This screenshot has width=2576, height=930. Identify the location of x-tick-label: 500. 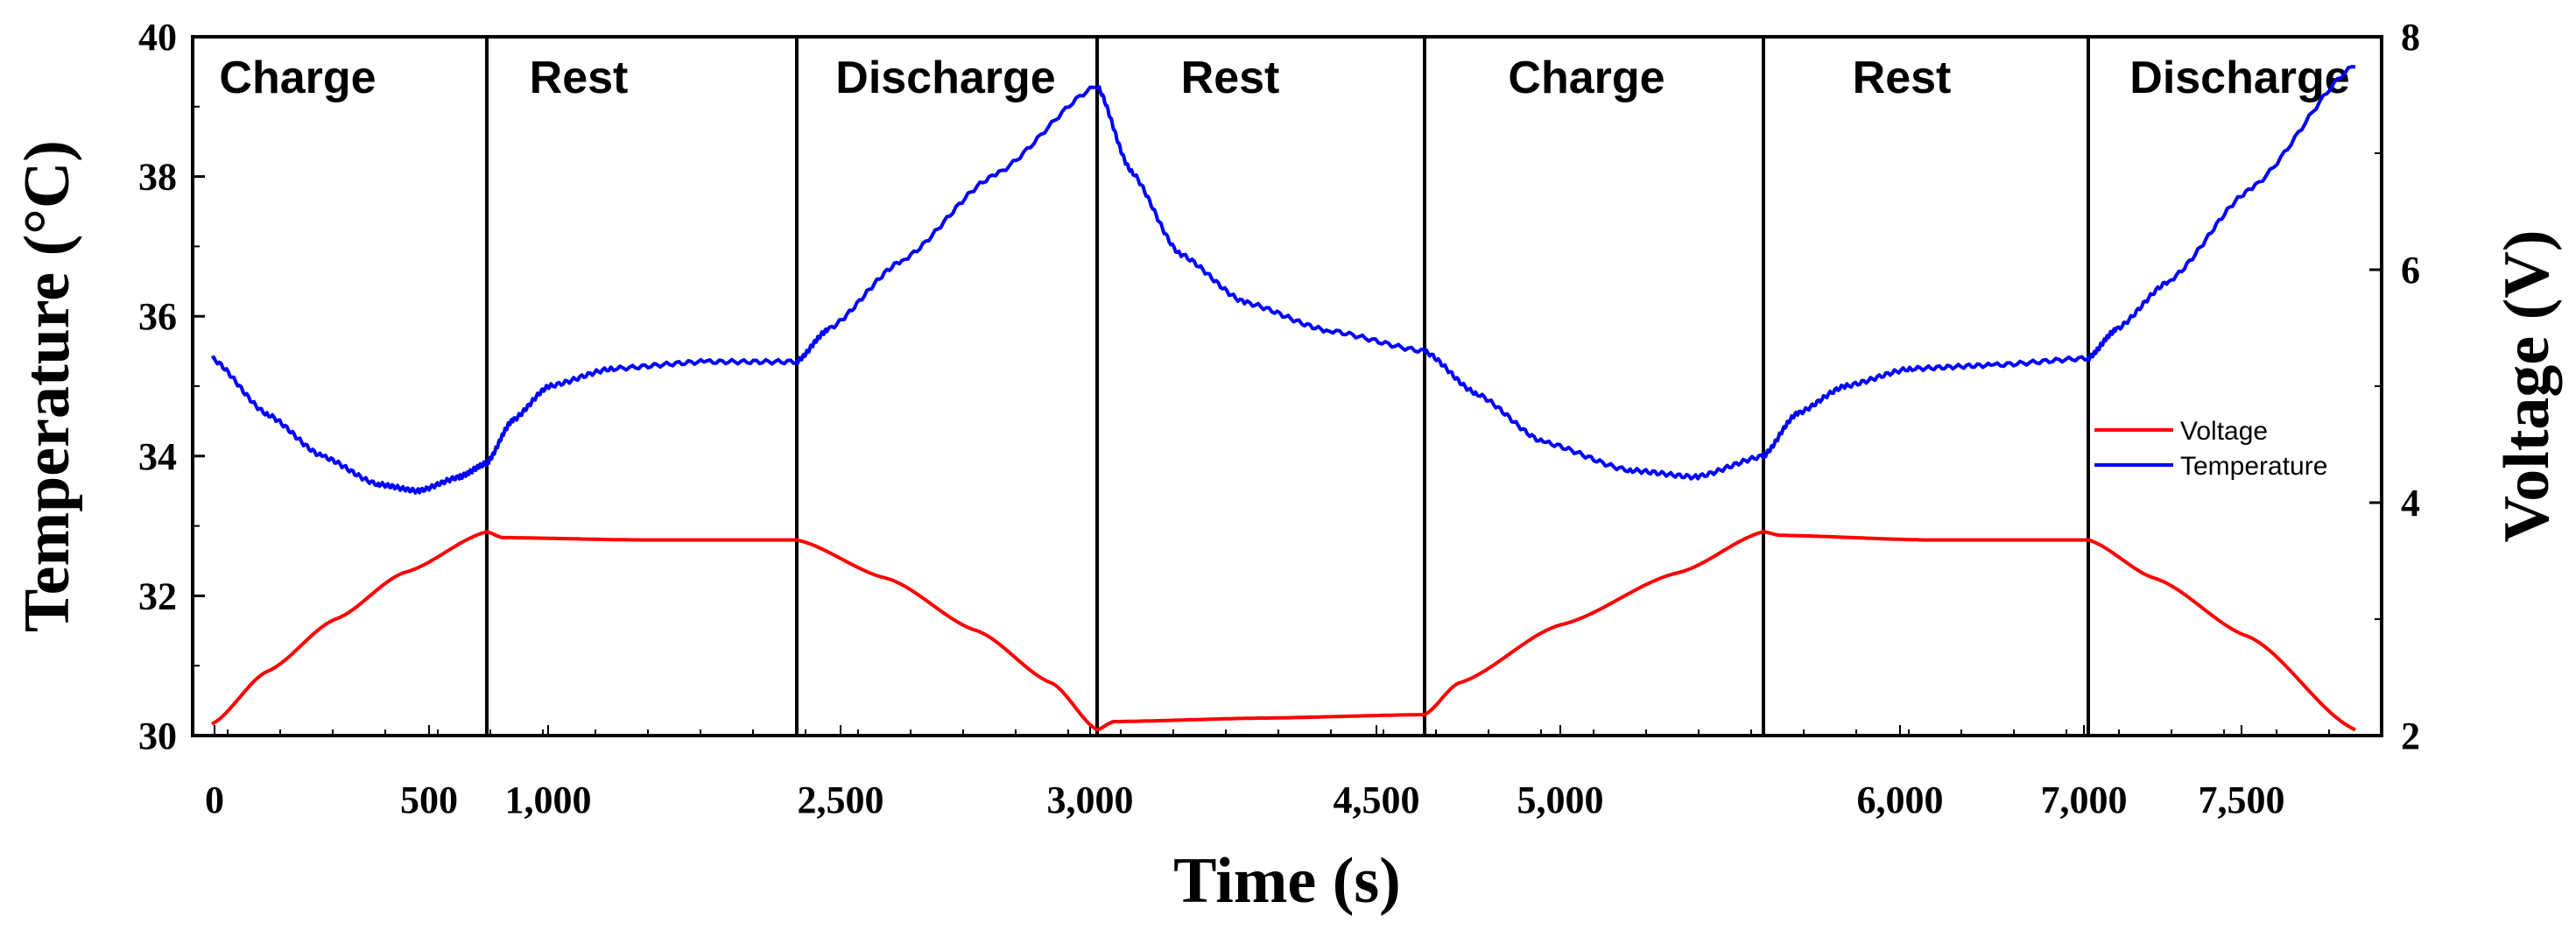
(429, 800).